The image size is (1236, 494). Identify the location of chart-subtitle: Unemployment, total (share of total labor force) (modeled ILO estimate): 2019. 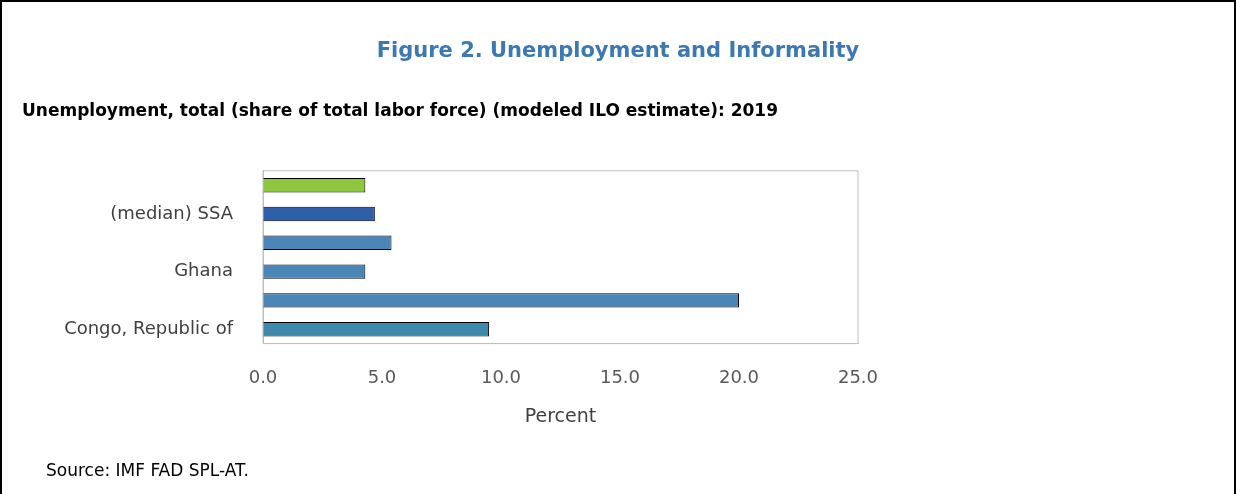
(400, 110).